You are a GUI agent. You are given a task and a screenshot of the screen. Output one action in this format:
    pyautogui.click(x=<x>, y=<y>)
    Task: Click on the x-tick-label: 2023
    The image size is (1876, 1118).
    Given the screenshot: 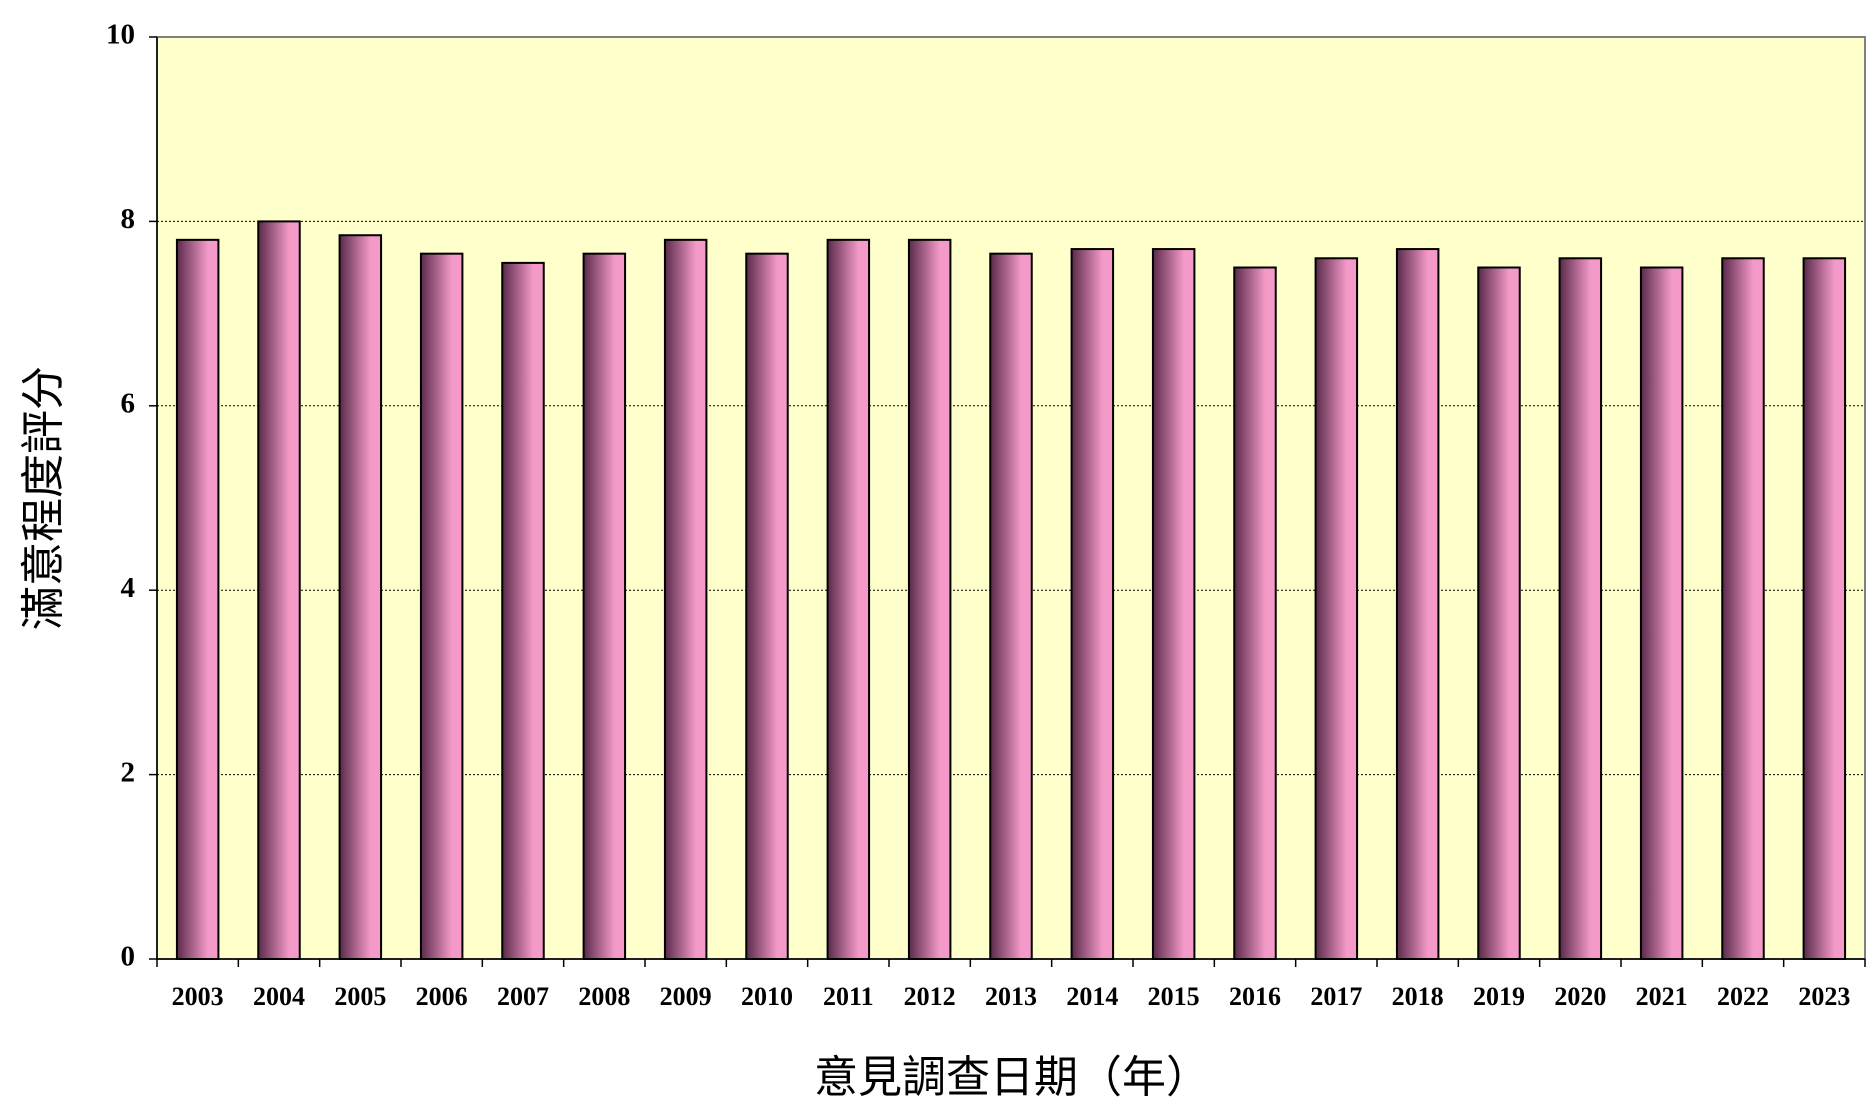 What is the action you would take?
    pyautogui.click(x=1824, y=996)
    